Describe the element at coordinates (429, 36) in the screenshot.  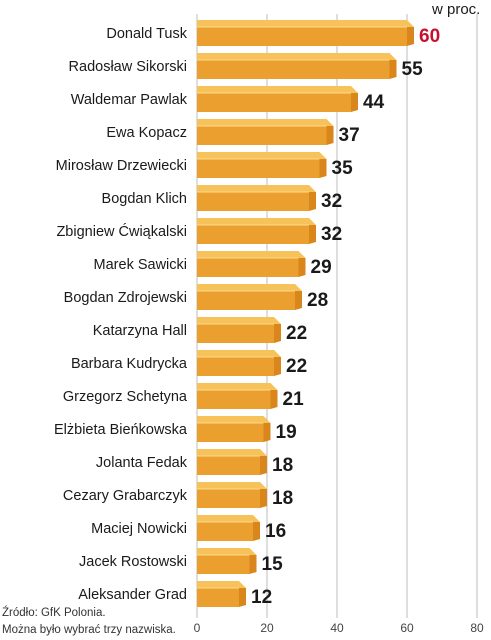
I see `value-label: 60` at that location.